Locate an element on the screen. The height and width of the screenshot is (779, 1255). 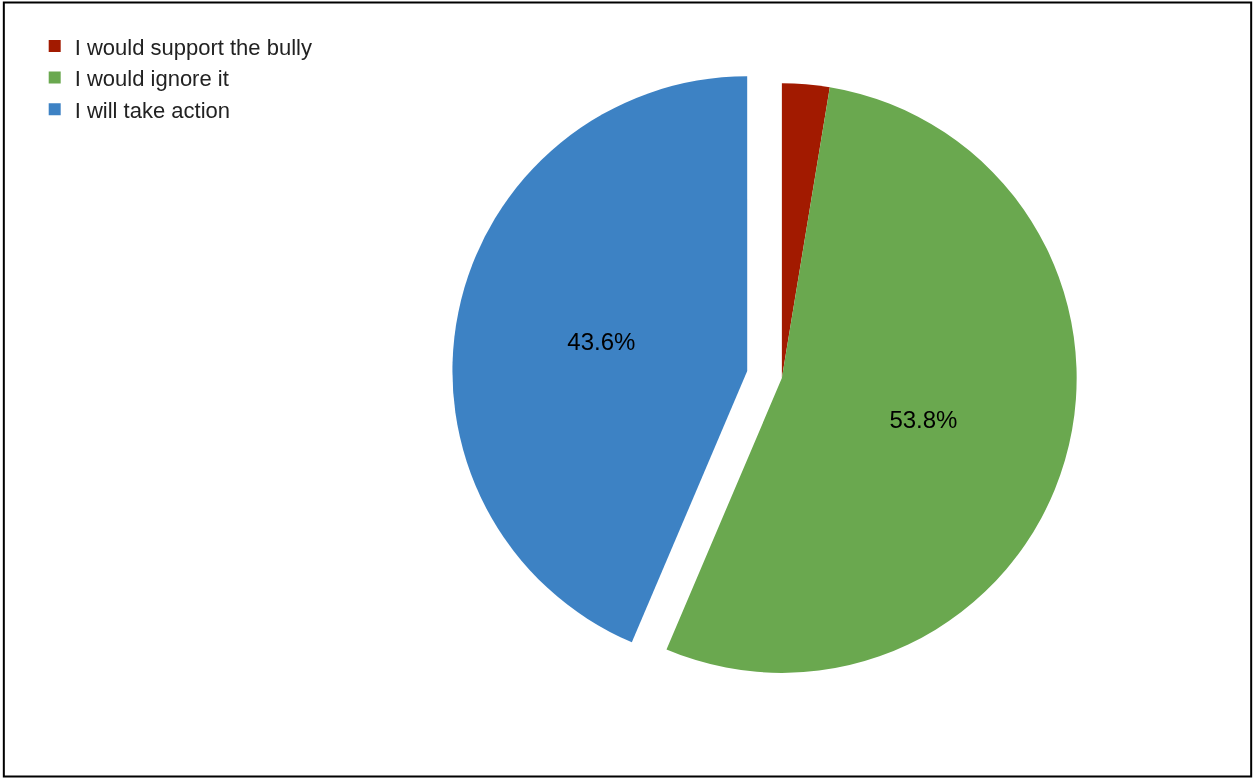
data-label: 53.8% is located at coordinates (923, 419).